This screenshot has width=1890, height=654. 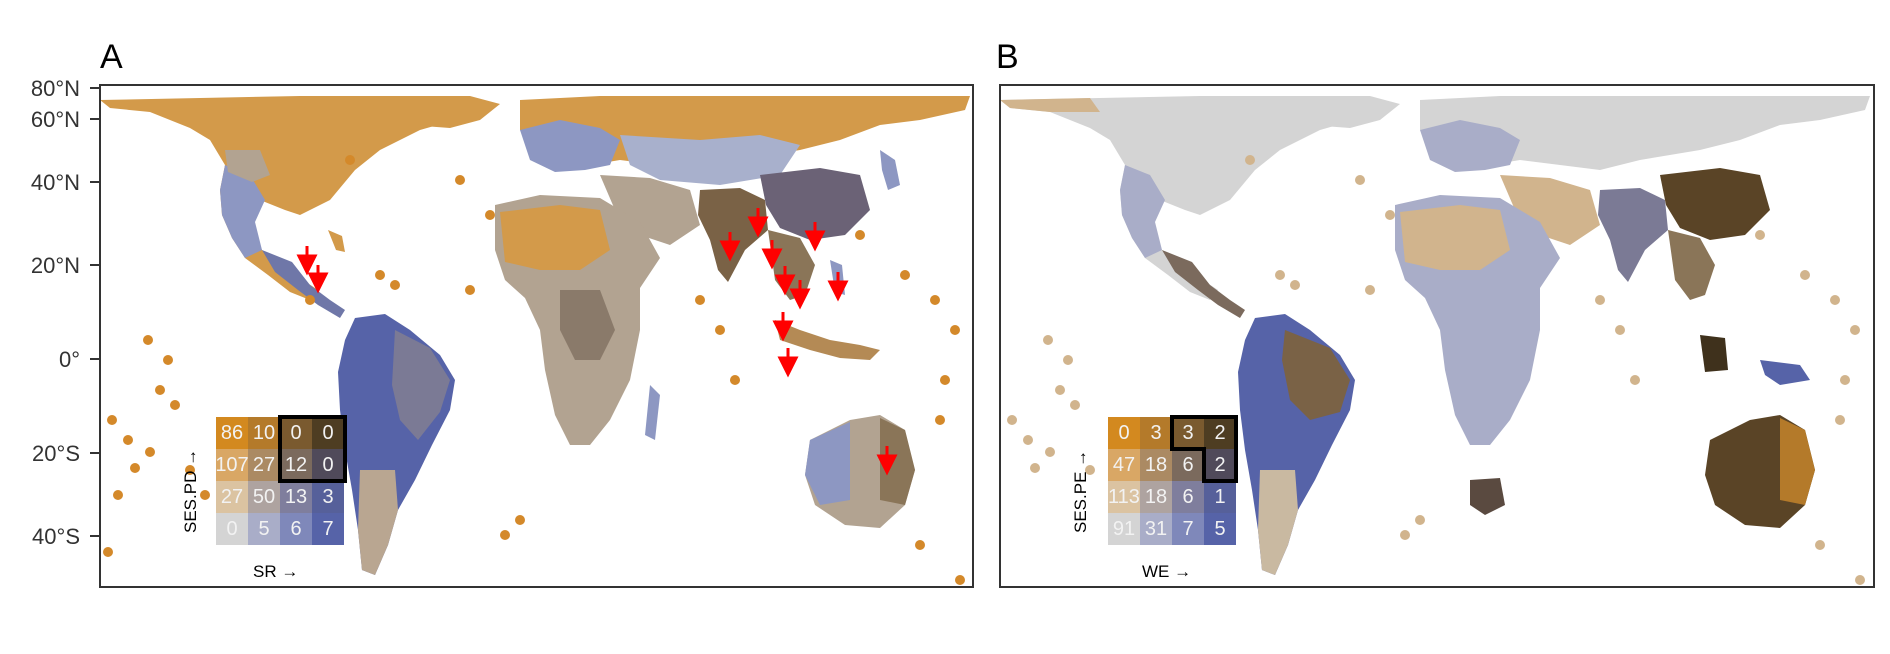 What do you see at coordinates (1203, 284) in the screenshot?
I see `central-america-b` at bounding box center [1203, 284].